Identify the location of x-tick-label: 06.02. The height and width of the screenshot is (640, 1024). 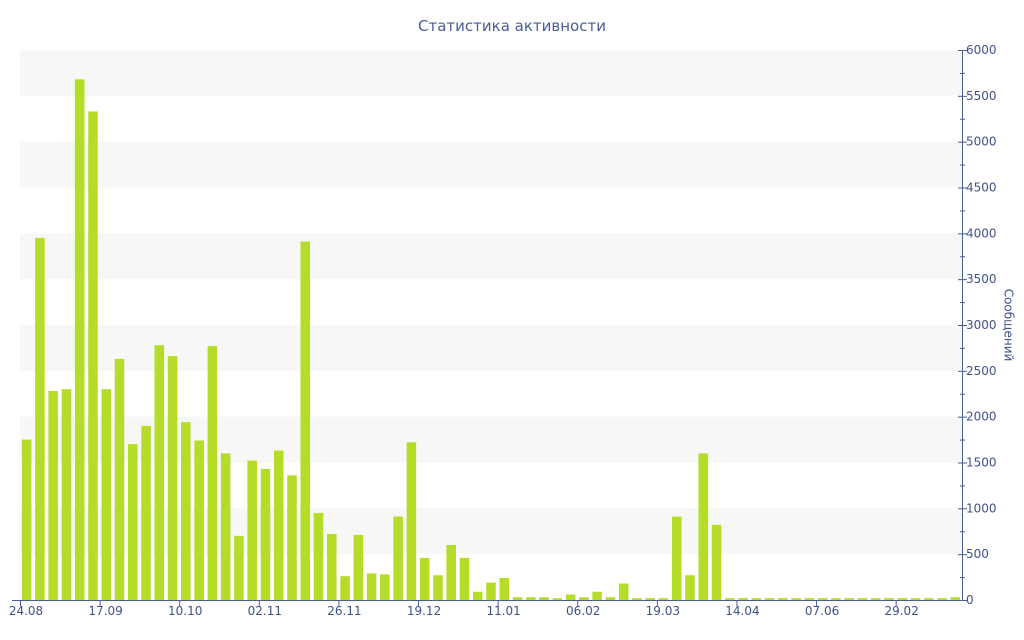
(583, 611).